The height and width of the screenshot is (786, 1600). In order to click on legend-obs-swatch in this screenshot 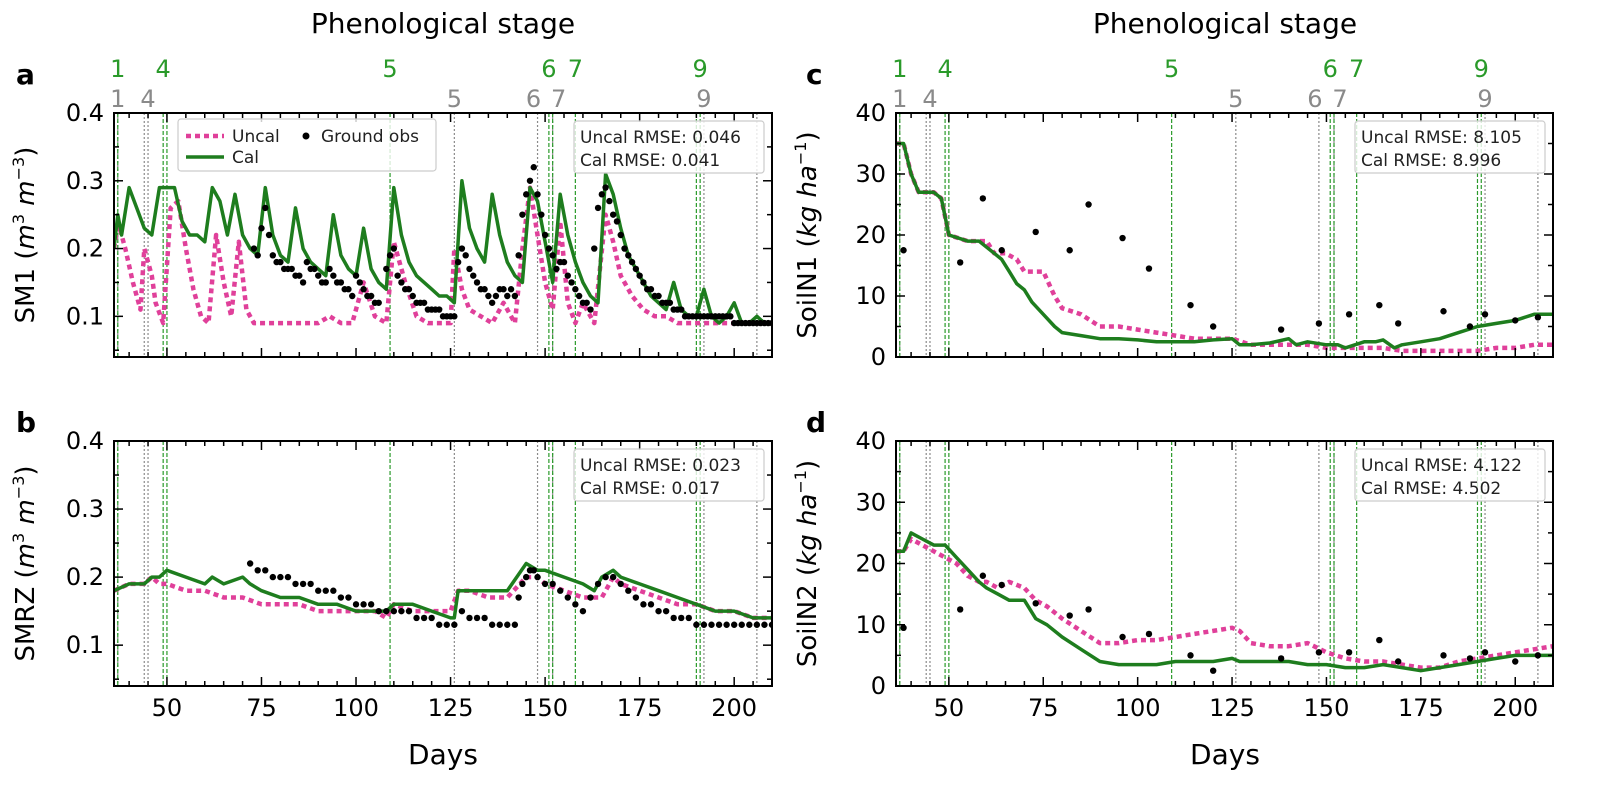, I will do `click(306, 136)`.